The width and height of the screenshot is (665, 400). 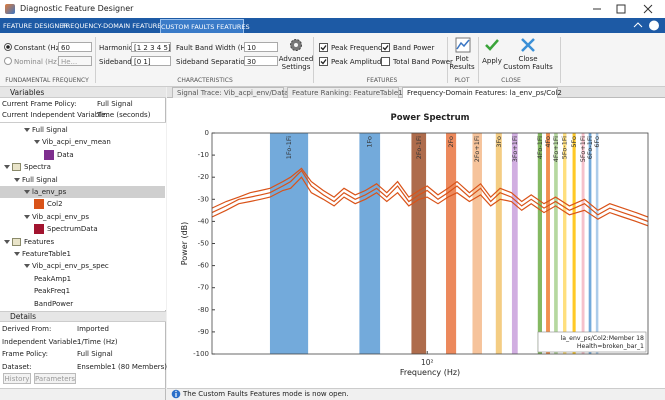 What do you see at coordinates (76, 142) in the screenshot?
I see `tree-item: Vib_acpi_env_mean` at bounding box center [76, 142].